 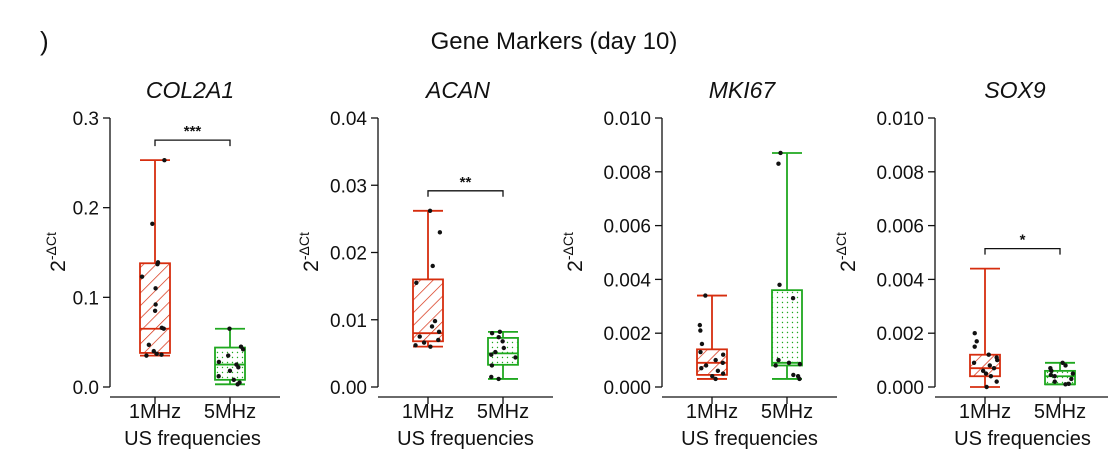 I want to click on y-tick-label: 0.01, so click(x=348, y=321).